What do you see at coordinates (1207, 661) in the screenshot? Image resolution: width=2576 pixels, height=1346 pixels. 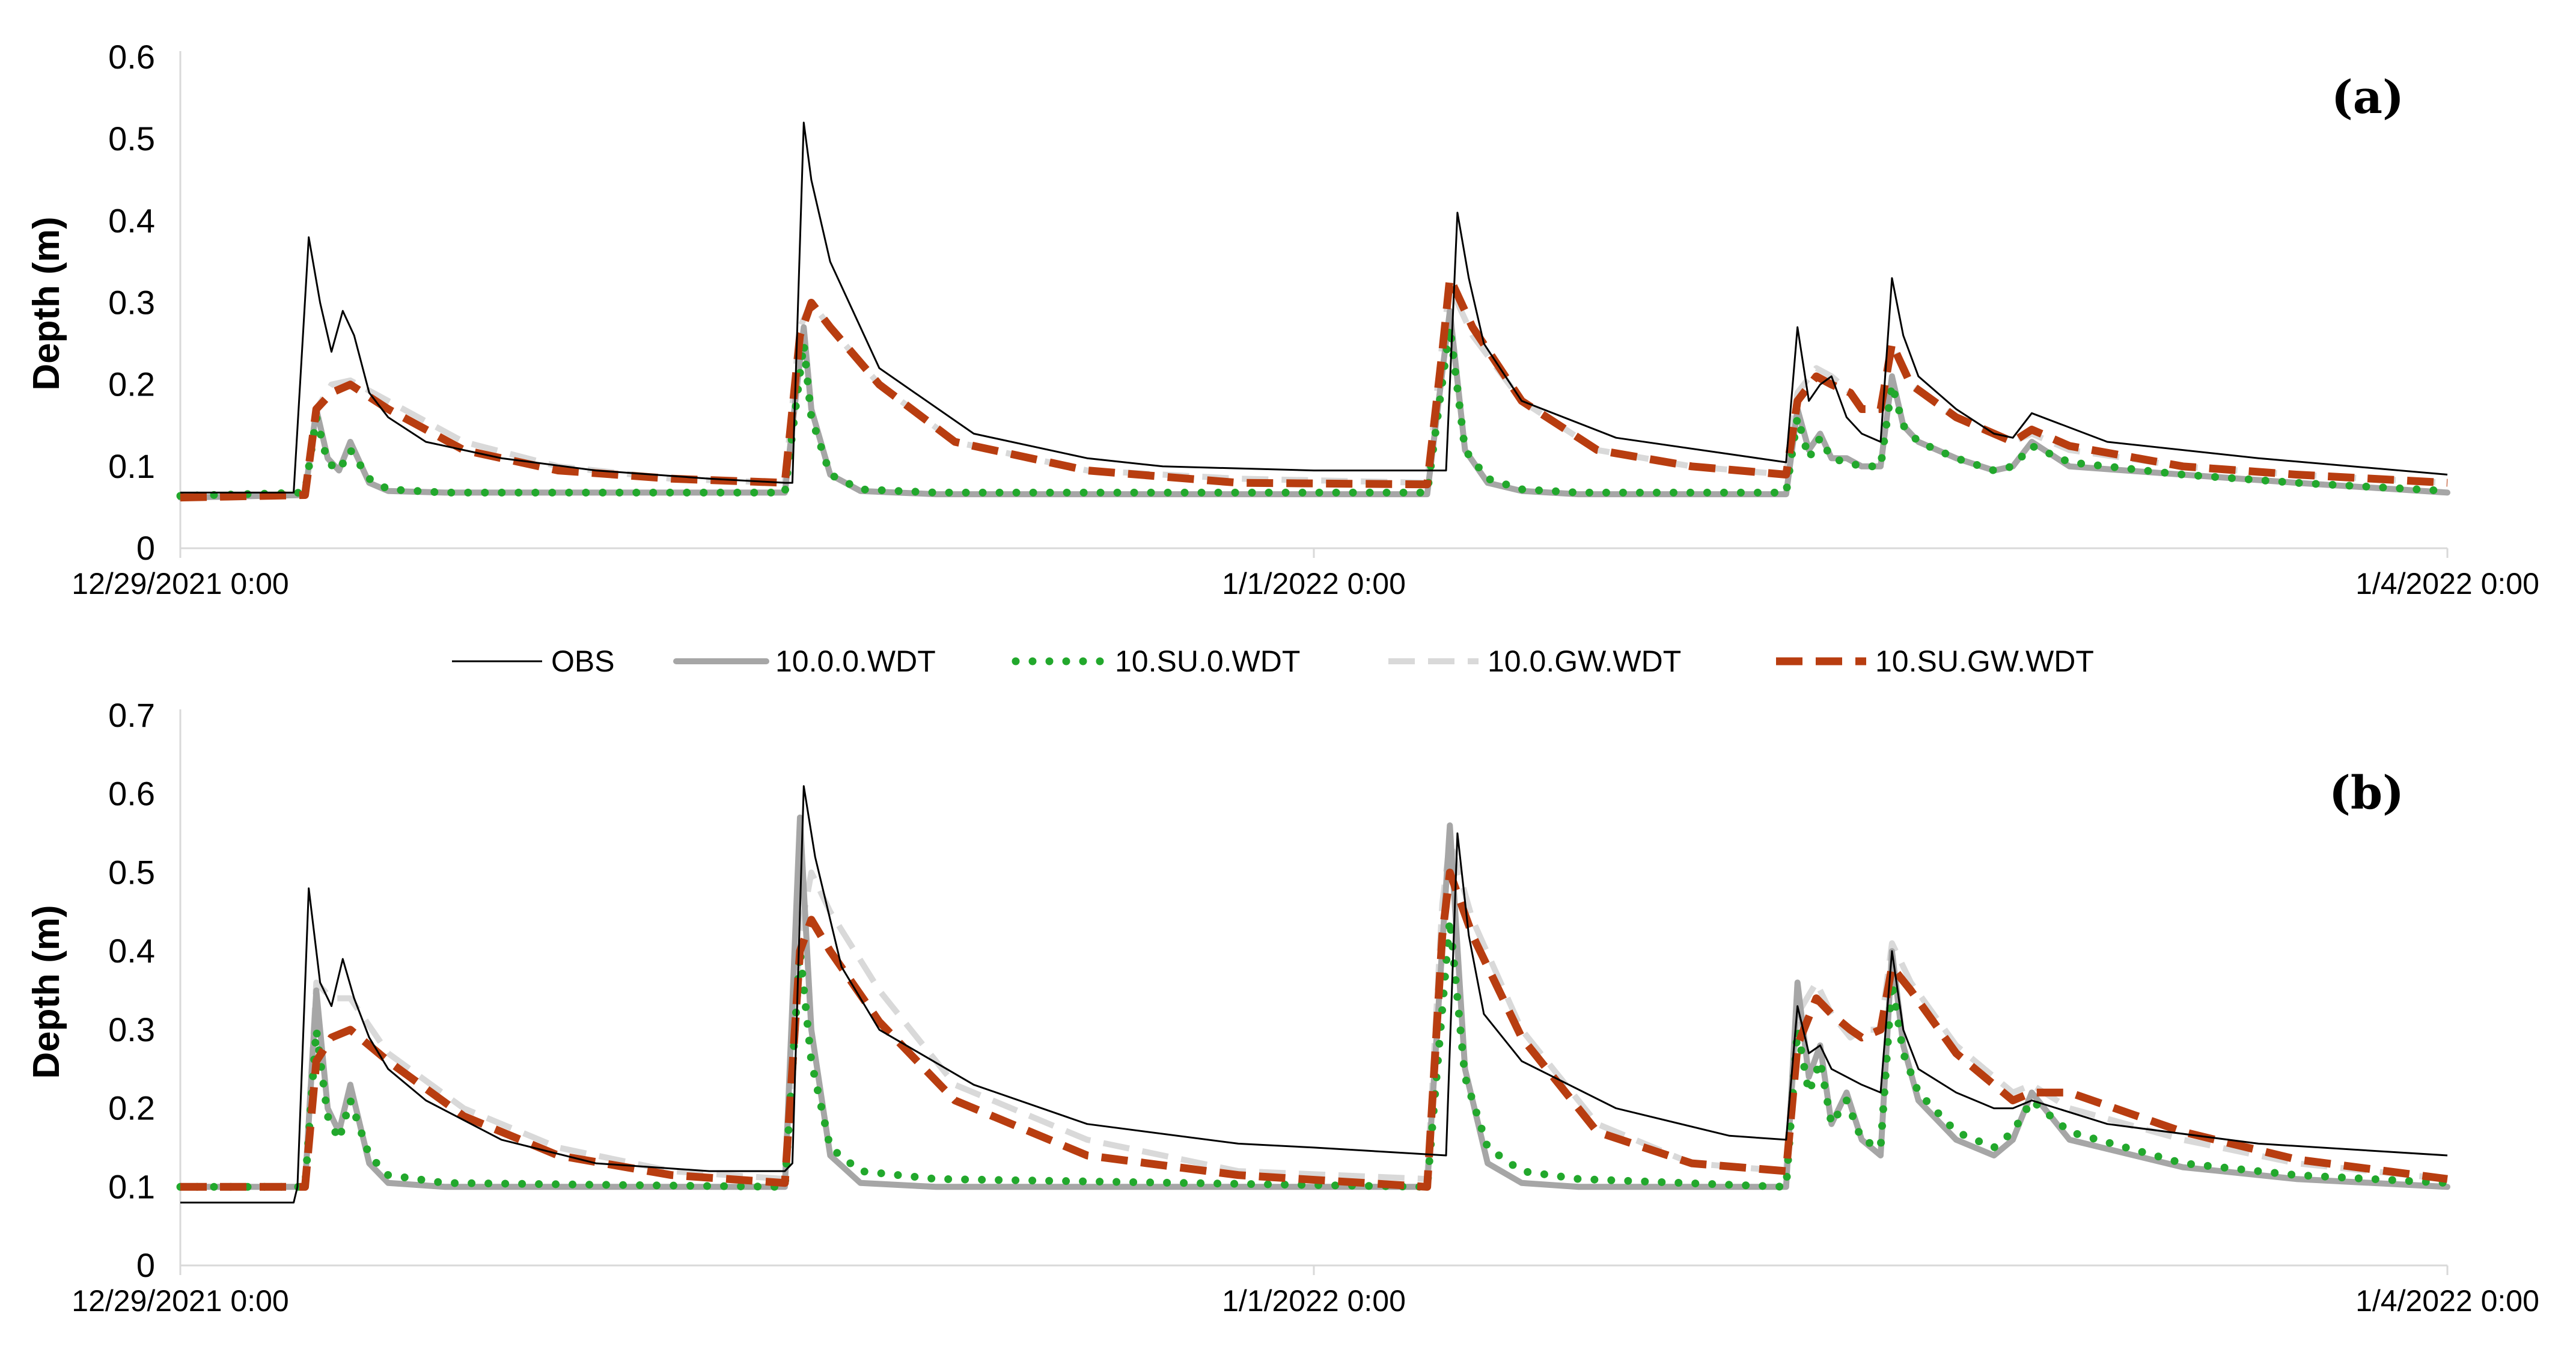 I see `legend-label: 10.SU.0.WDT` at bounding box center [1207, 661].